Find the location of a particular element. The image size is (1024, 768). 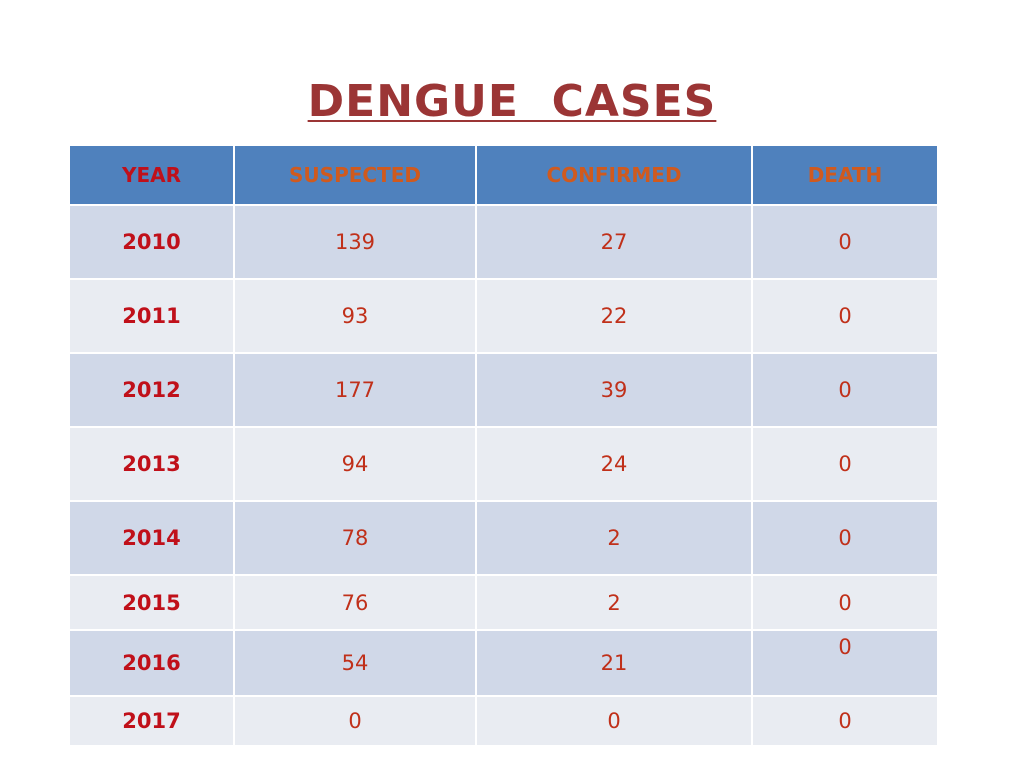

table-row: 2015 76 2 0 is located at coordinates (503, 602).